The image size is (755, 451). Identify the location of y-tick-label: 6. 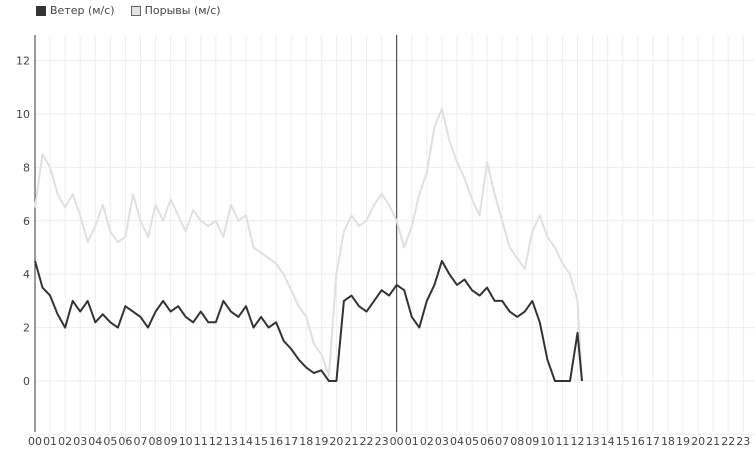
(26, 221).